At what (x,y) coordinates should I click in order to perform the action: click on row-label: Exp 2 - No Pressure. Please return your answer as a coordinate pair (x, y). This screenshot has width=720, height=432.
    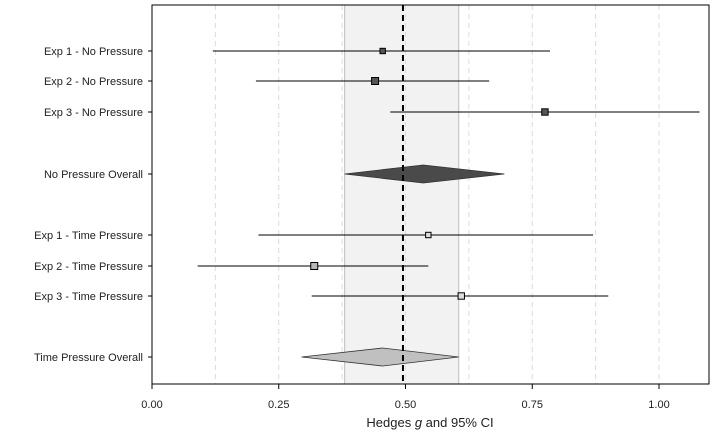
    Looking at the image, I should click on (93, 82).